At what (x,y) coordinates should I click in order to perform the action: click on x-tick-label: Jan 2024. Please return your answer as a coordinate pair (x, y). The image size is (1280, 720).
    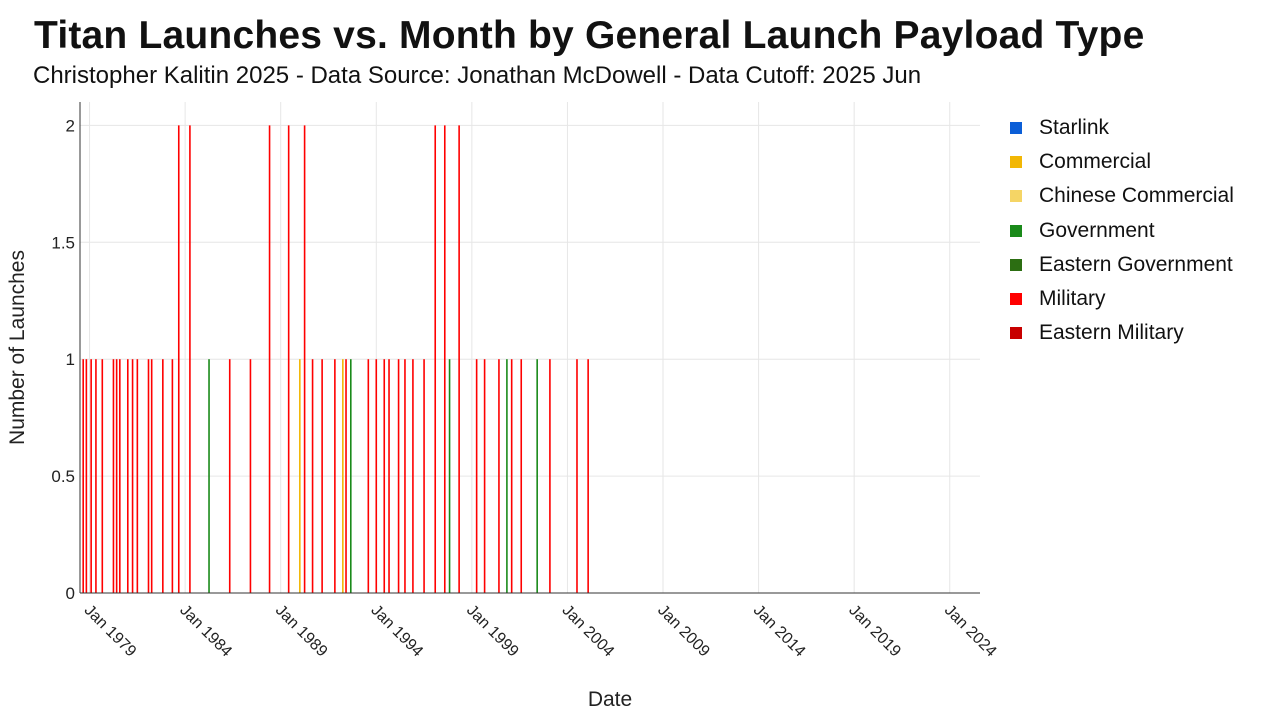
    Looking at the image, I should click on (970, 631).